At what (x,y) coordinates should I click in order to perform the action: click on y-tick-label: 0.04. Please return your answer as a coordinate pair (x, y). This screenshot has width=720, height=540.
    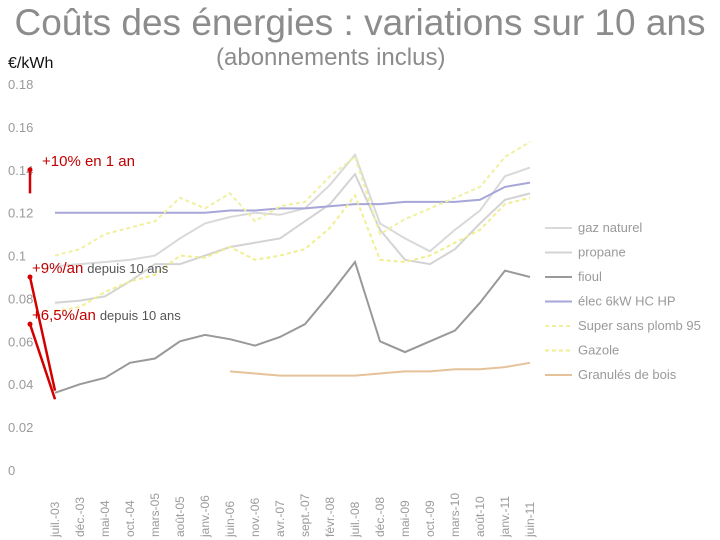
    Looking at the image, I should click on (20, 384).